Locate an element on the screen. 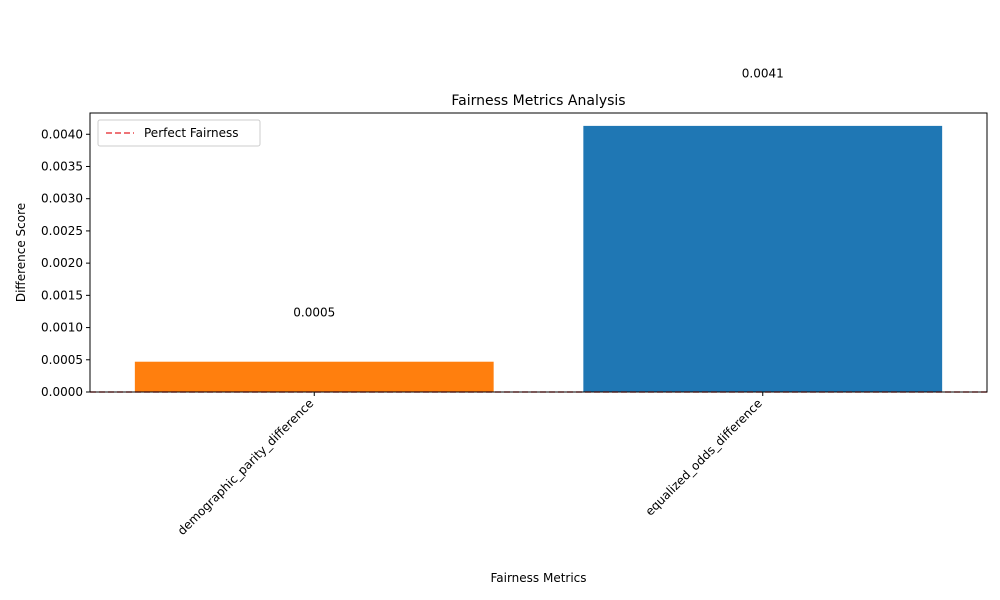 The width and height of the screenshot is (1000, 600). legend-box is located at coordinates (179, 133).